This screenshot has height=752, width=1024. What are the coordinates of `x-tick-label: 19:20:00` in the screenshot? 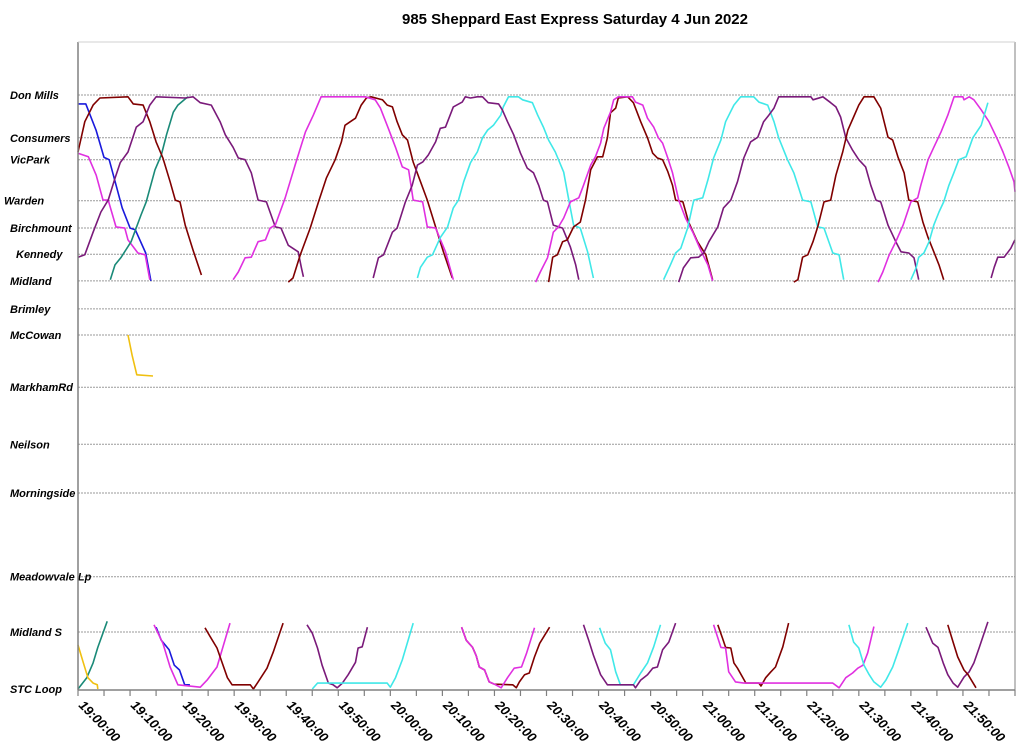 It's located at (204, 722).